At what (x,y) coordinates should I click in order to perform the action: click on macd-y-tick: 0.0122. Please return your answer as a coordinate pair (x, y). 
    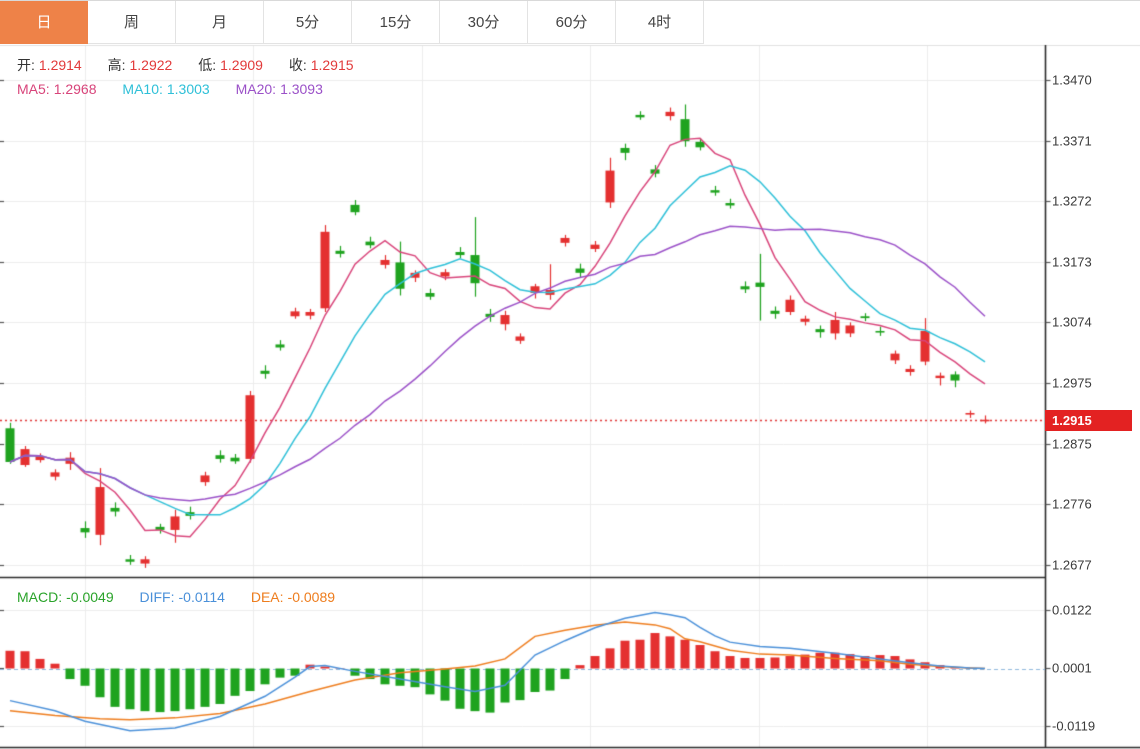
    Looking at the image, I should click on (1072, 610).